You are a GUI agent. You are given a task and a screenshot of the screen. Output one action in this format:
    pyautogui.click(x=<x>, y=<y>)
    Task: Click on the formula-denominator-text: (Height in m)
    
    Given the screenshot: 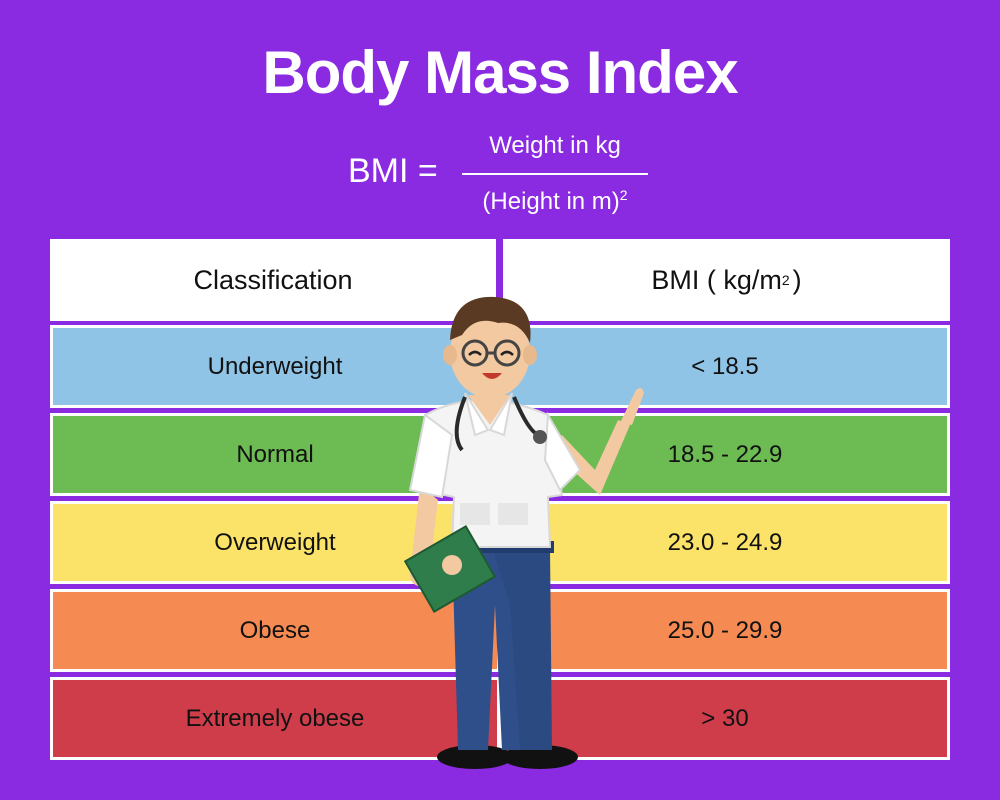 What is the action you would take?
    pyautogui.click(x=551, y=201)
    